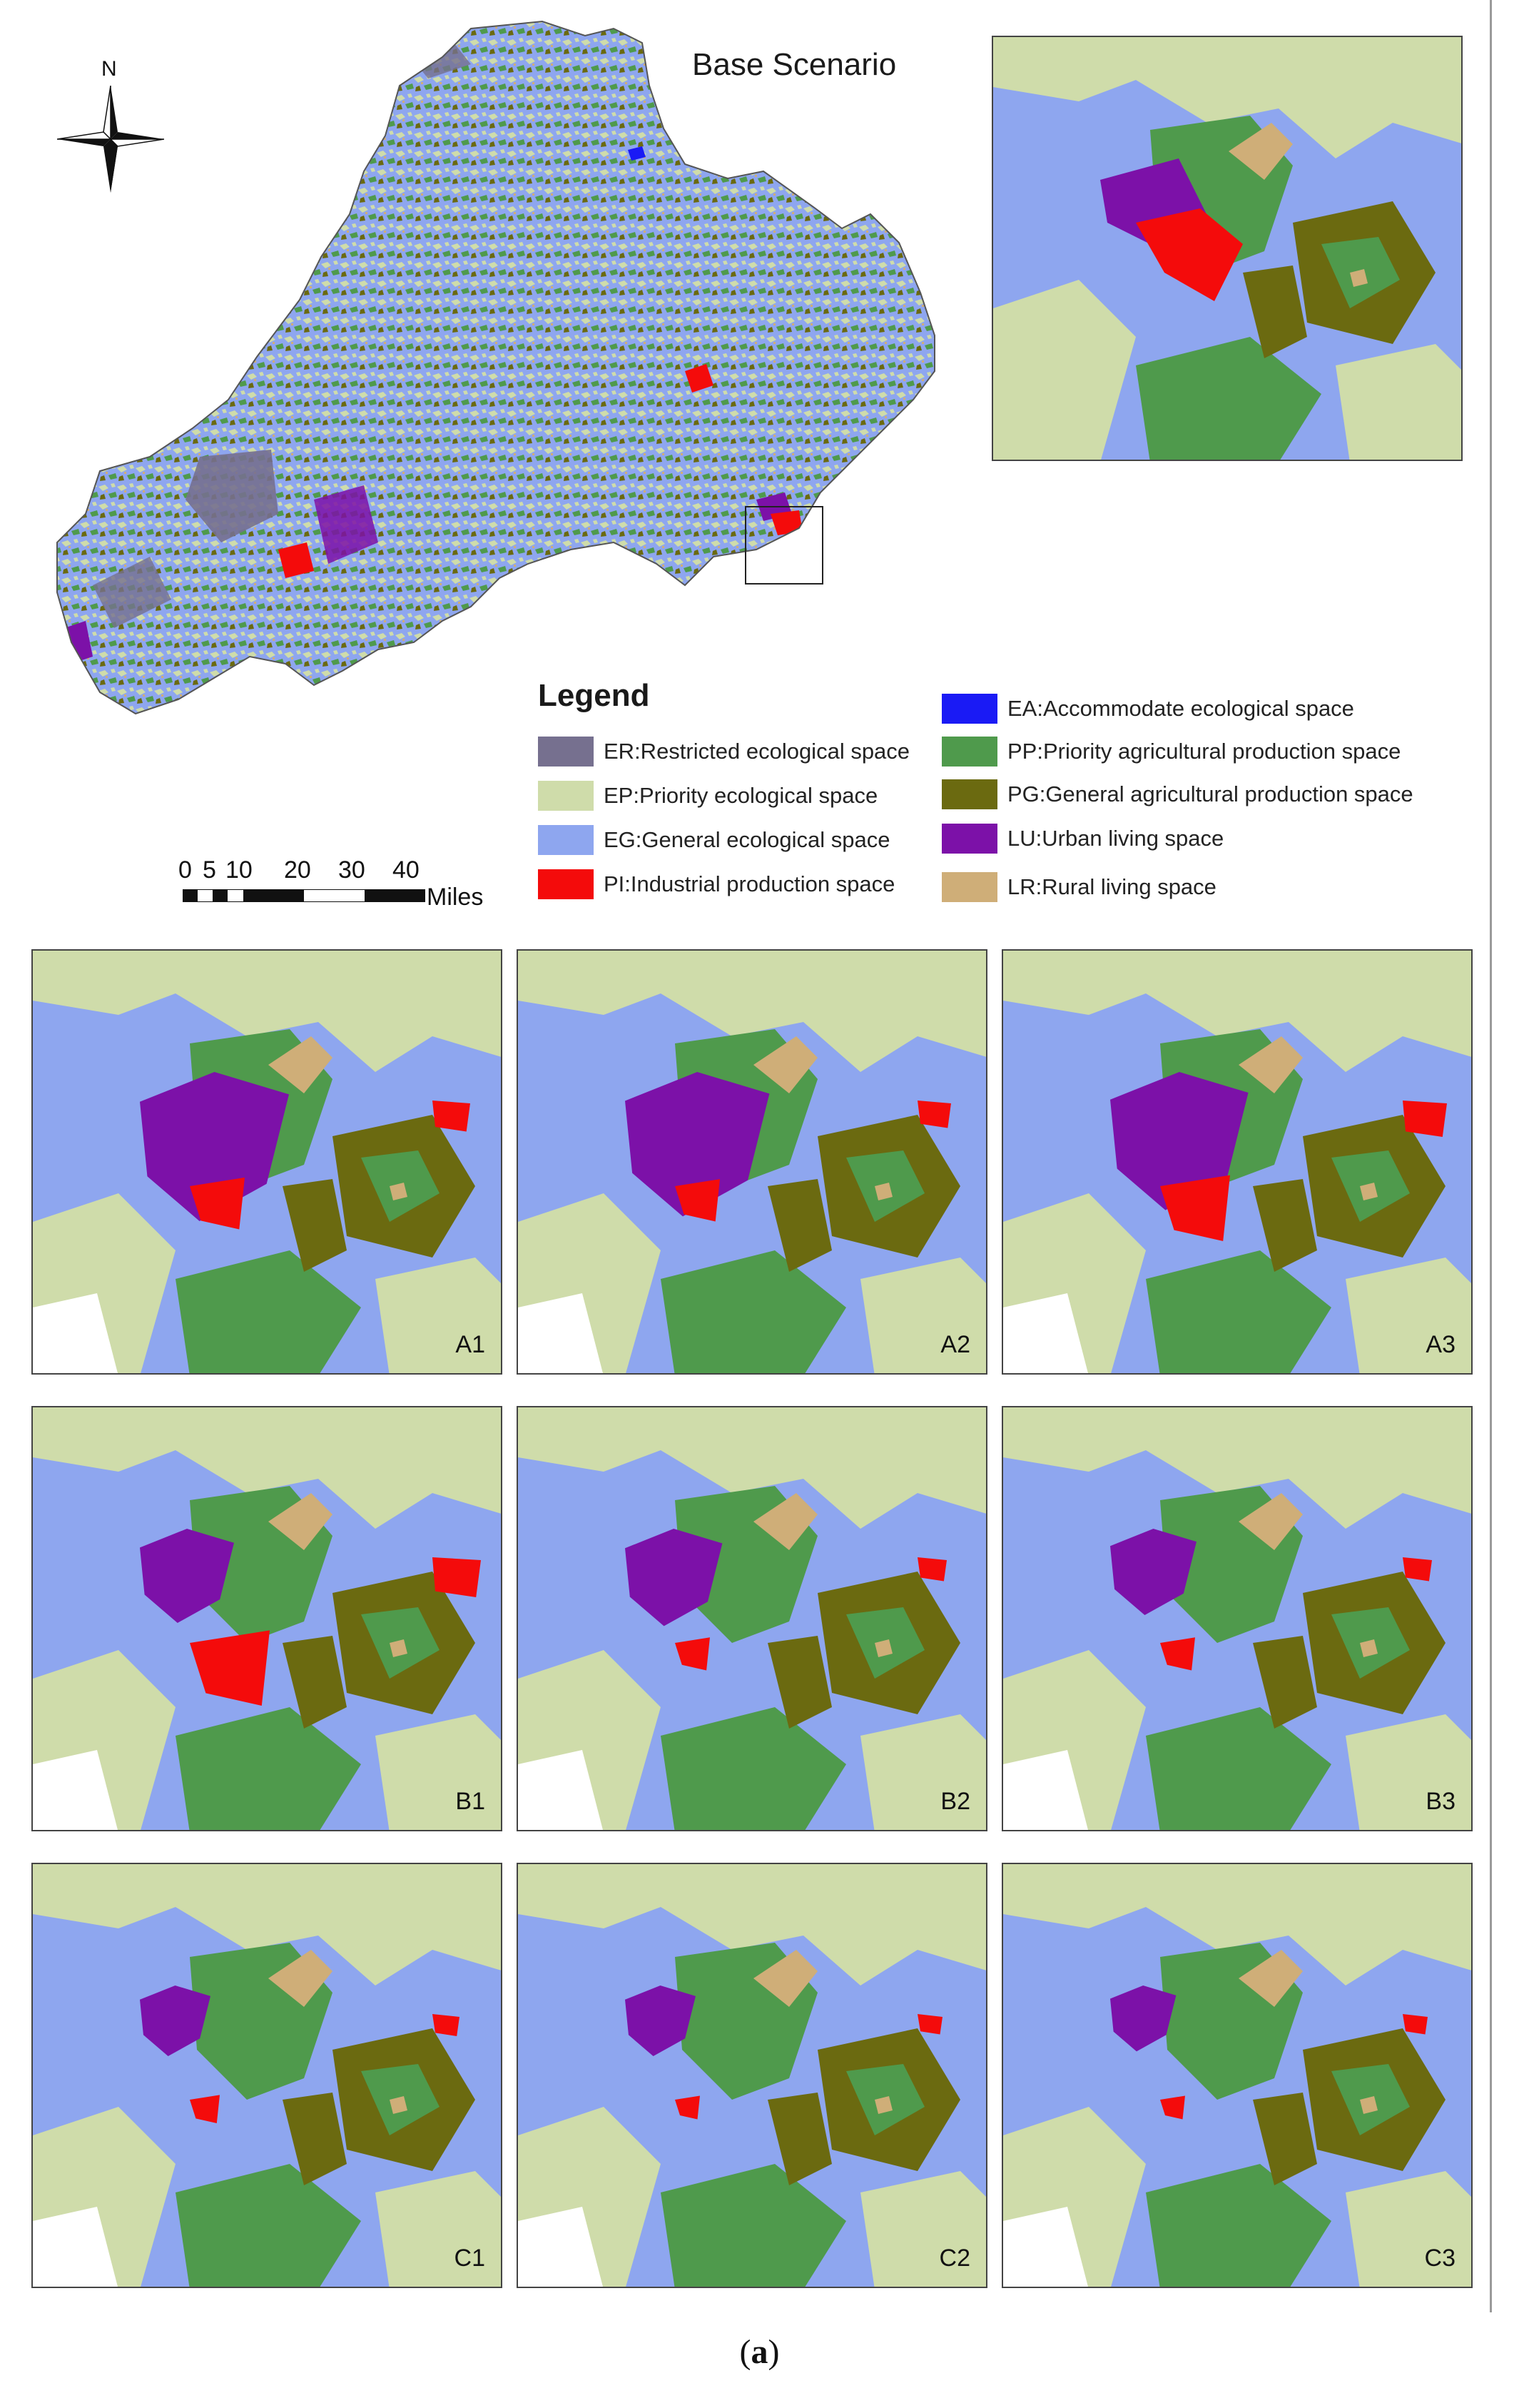  Describe the element at coordinates (969, 887) in the screenshot. I see `swatch-lr` at that location.